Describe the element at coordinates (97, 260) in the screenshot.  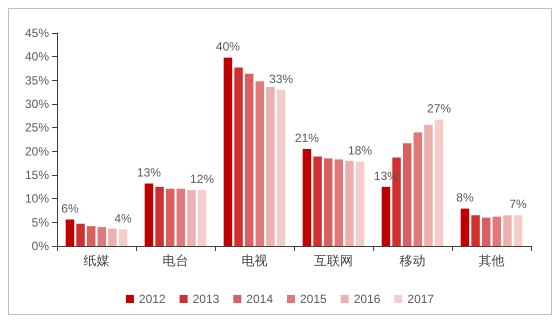
I see `x-tick-label: 纸媒` at that location.